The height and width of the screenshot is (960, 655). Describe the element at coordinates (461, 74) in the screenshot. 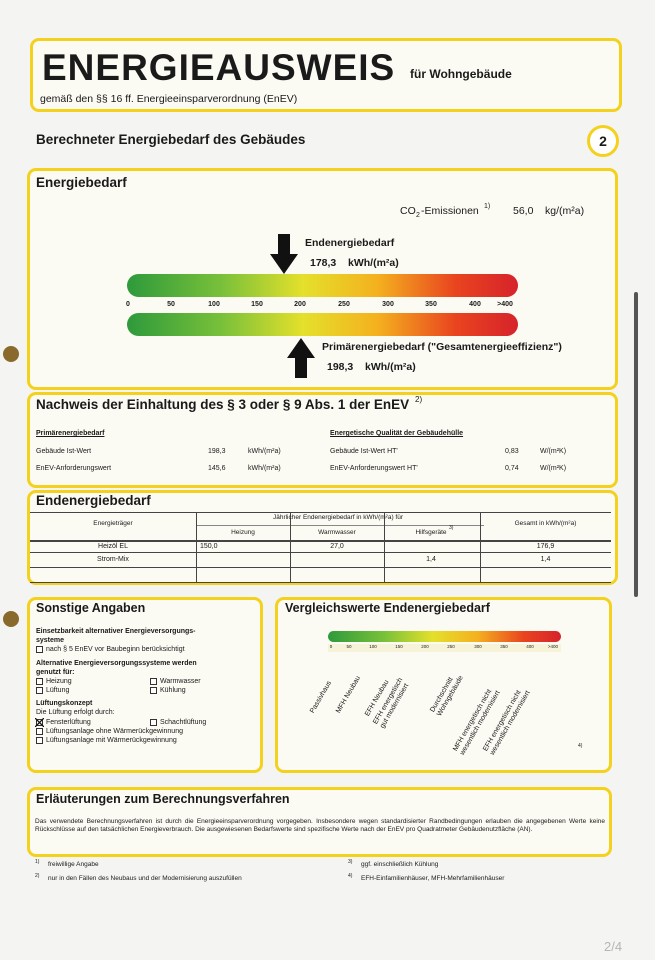

I see `doc-title-suffix: für Wohngebäude` at that location.